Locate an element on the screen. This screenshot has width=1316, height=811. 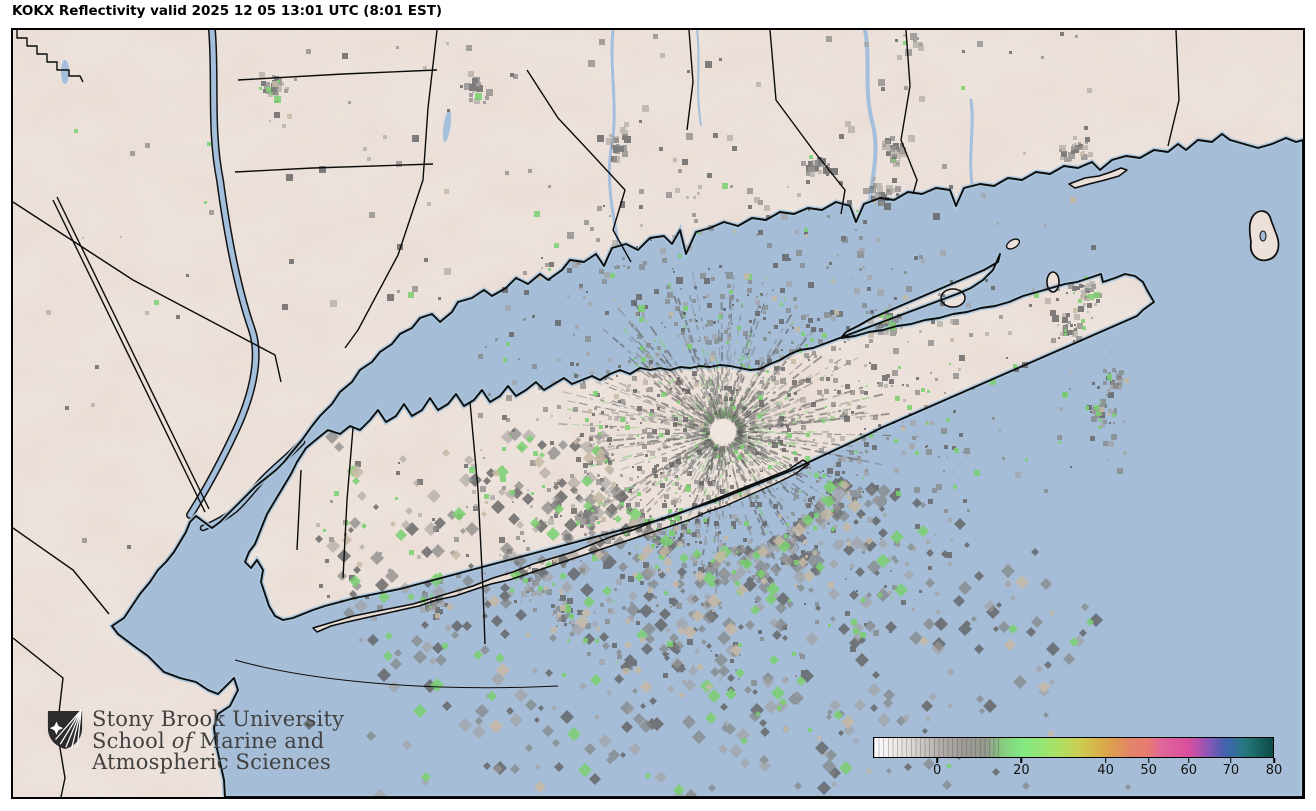
border-litchfield is located at coordinates (690, 80).